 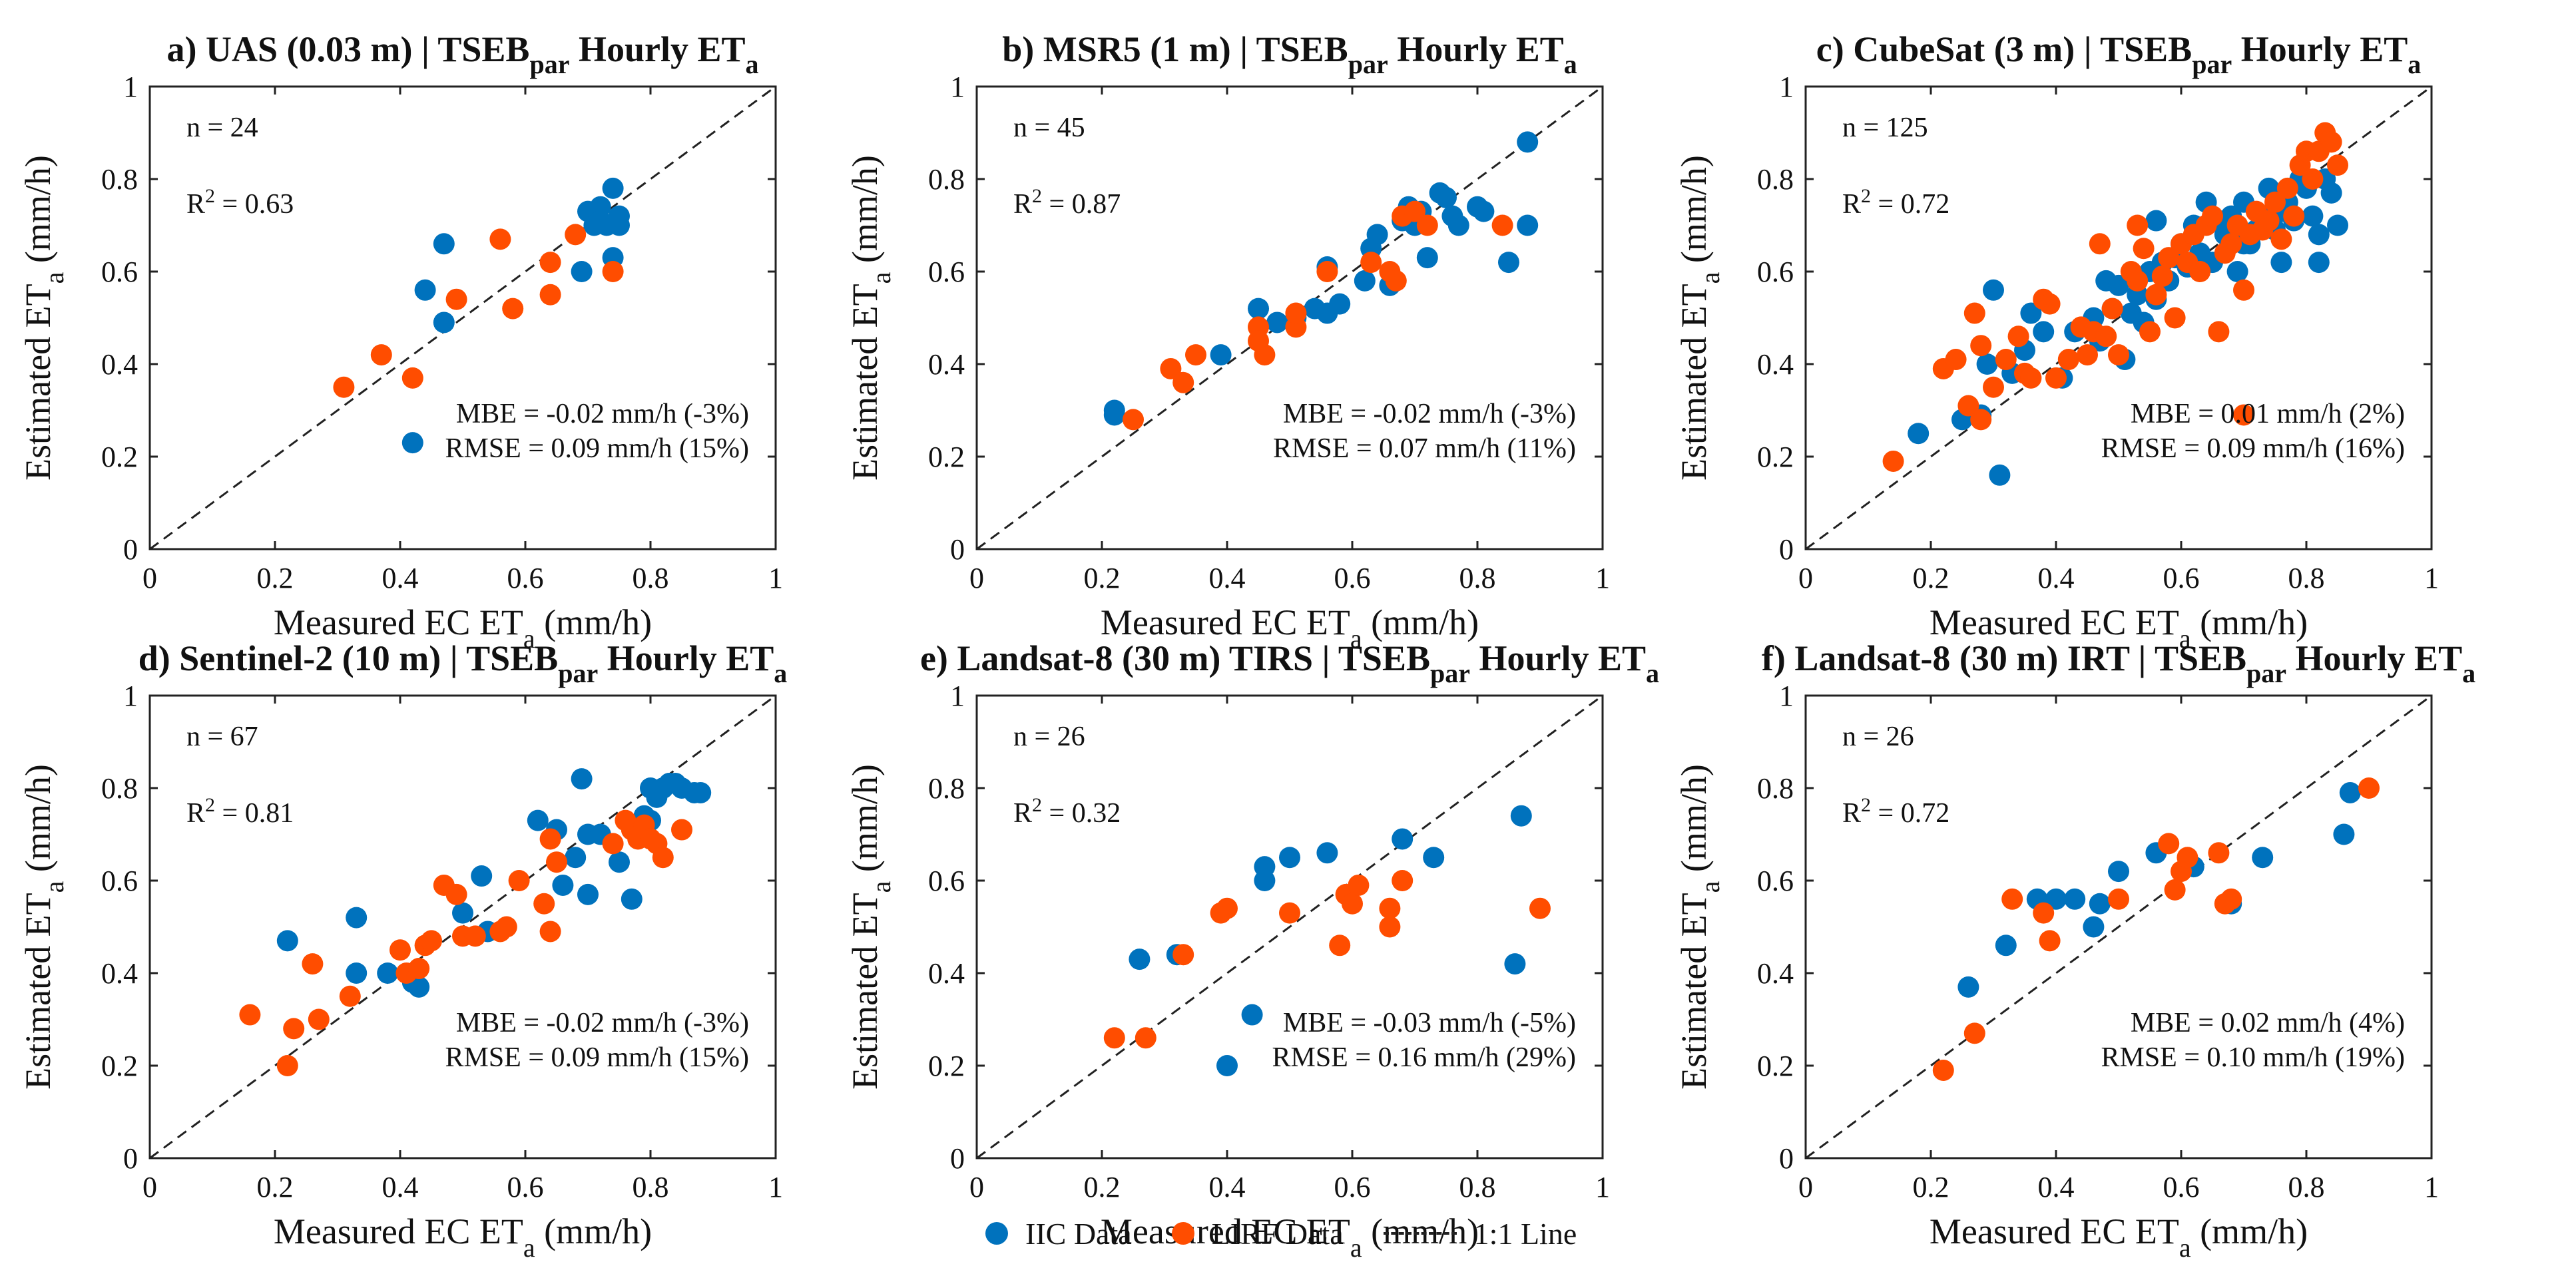 I want to click on mbe-stat: MBE = -0.02 mm/h (-3%), so click(x=603, y=1023).